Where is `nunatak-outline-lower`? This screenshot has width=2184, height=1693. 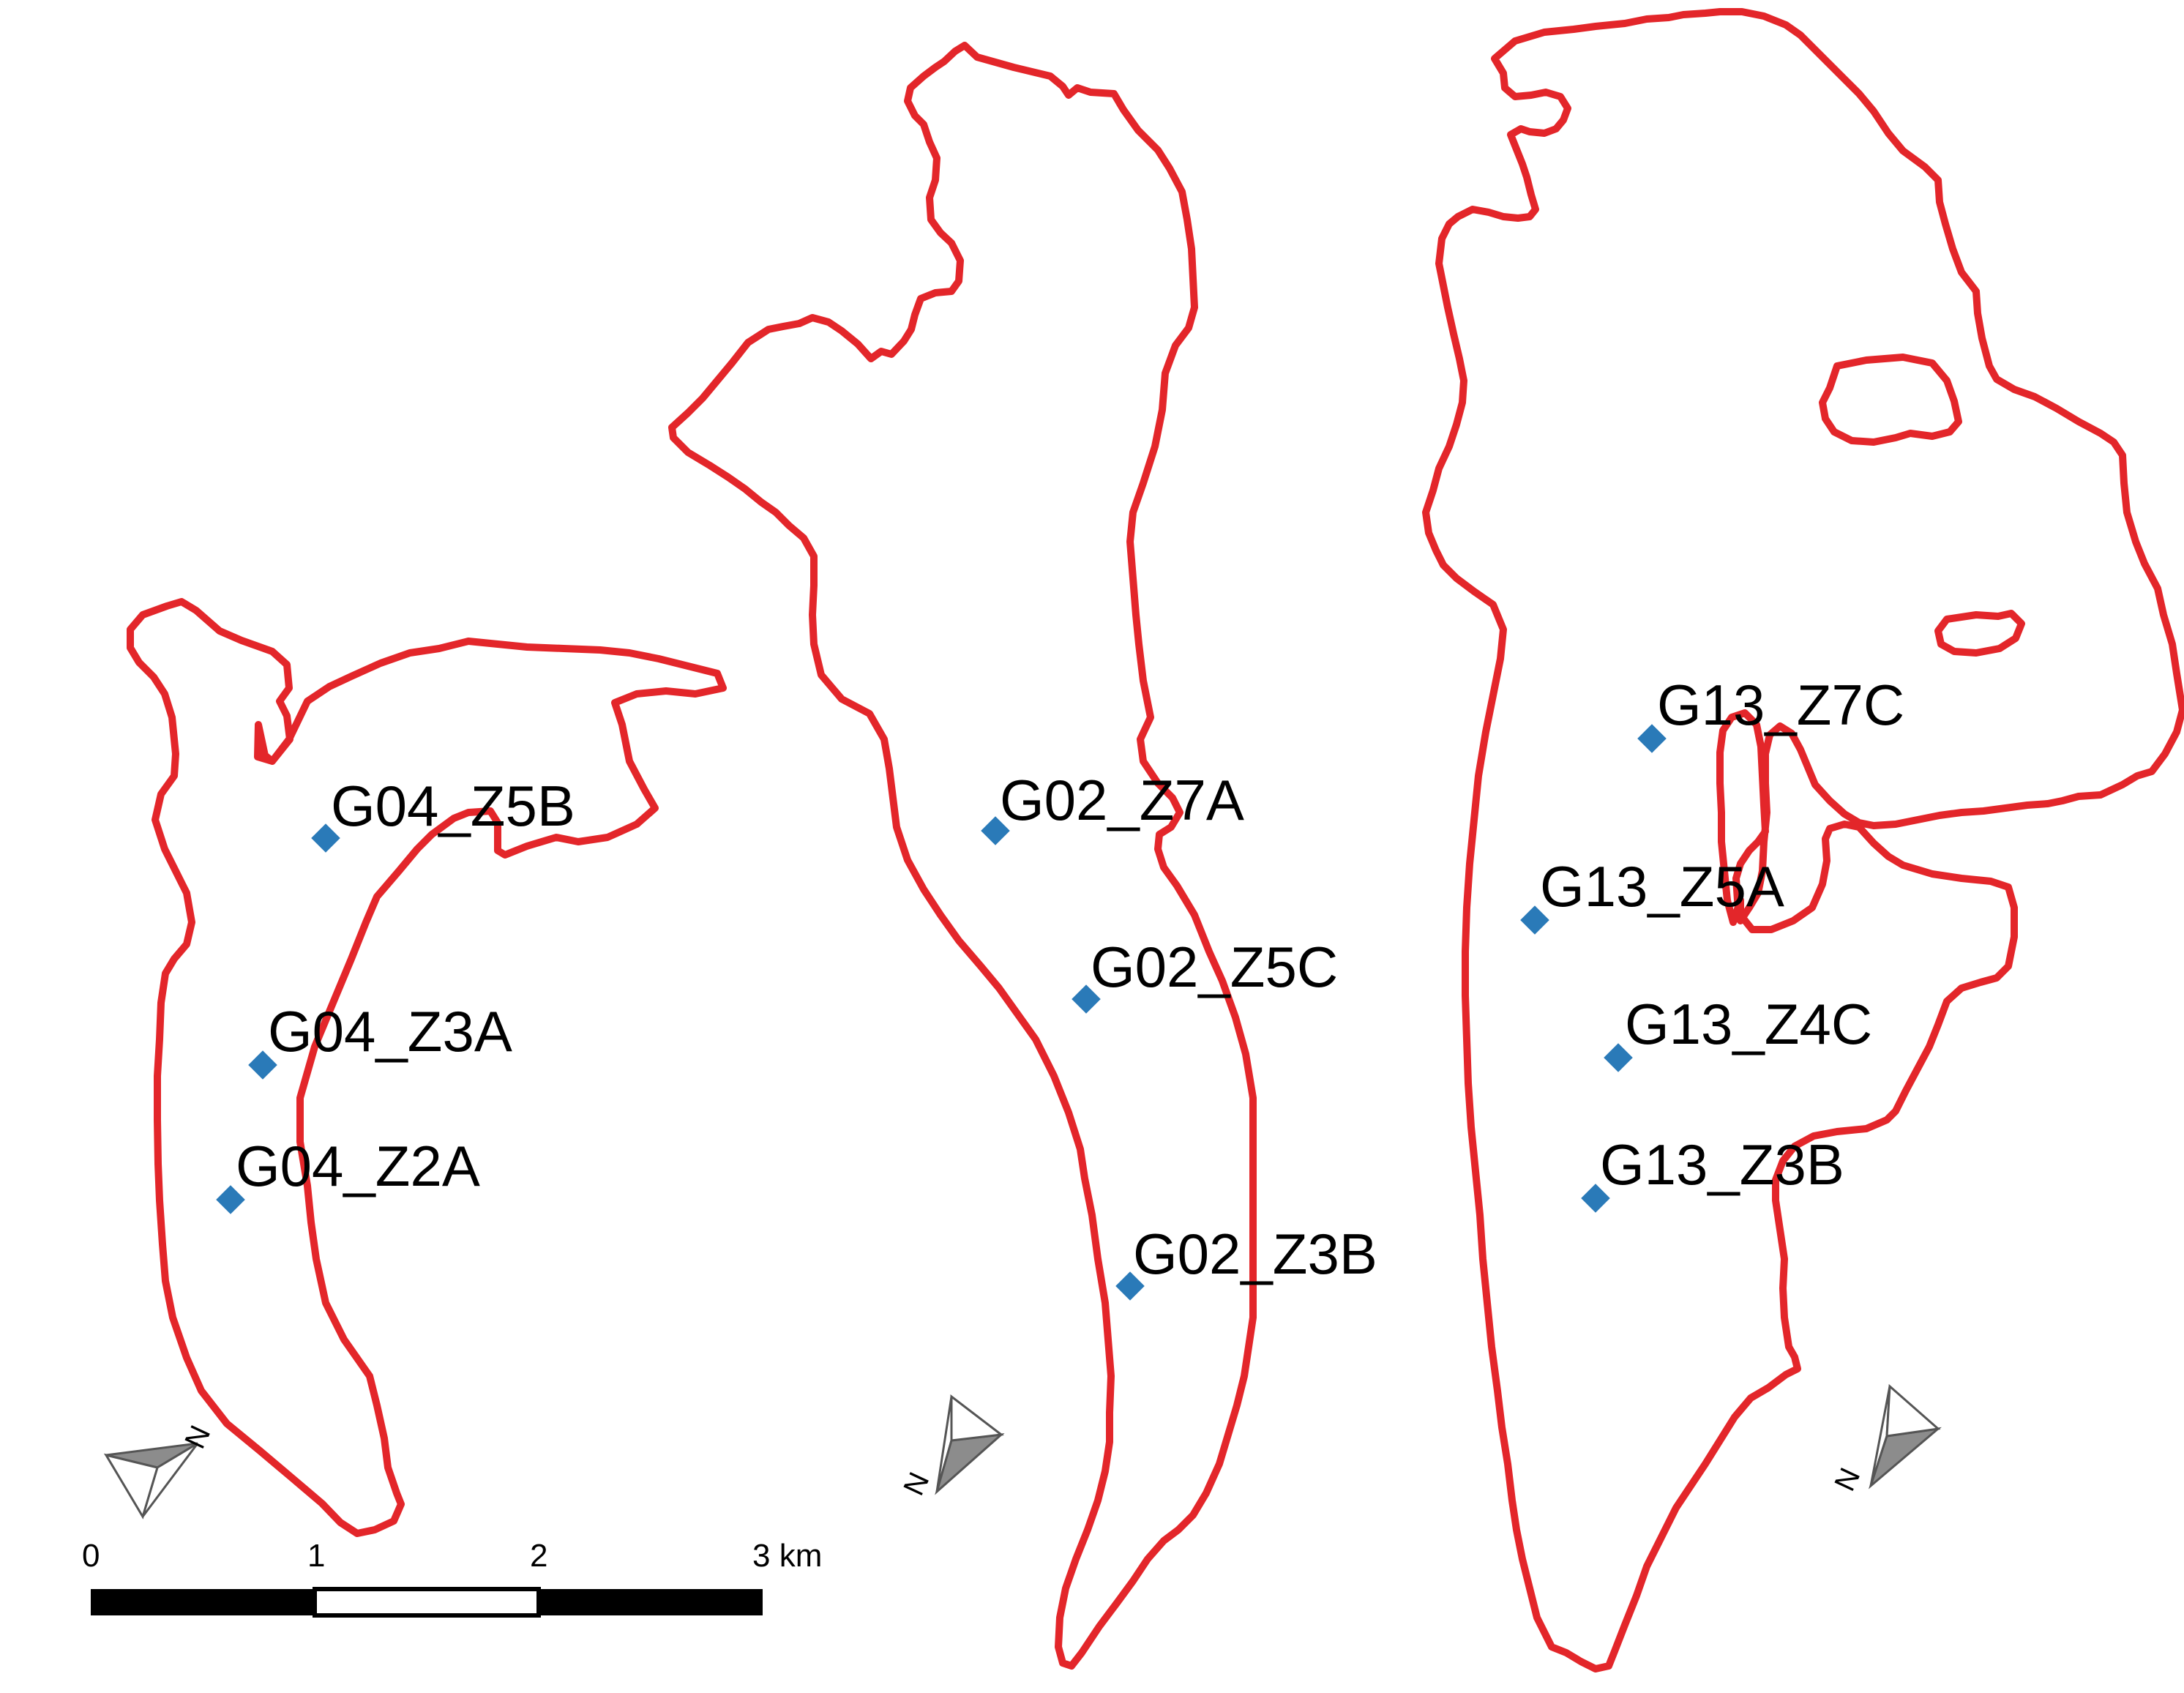
nunatak-outline-lower is located at coordinates (1980, 633).